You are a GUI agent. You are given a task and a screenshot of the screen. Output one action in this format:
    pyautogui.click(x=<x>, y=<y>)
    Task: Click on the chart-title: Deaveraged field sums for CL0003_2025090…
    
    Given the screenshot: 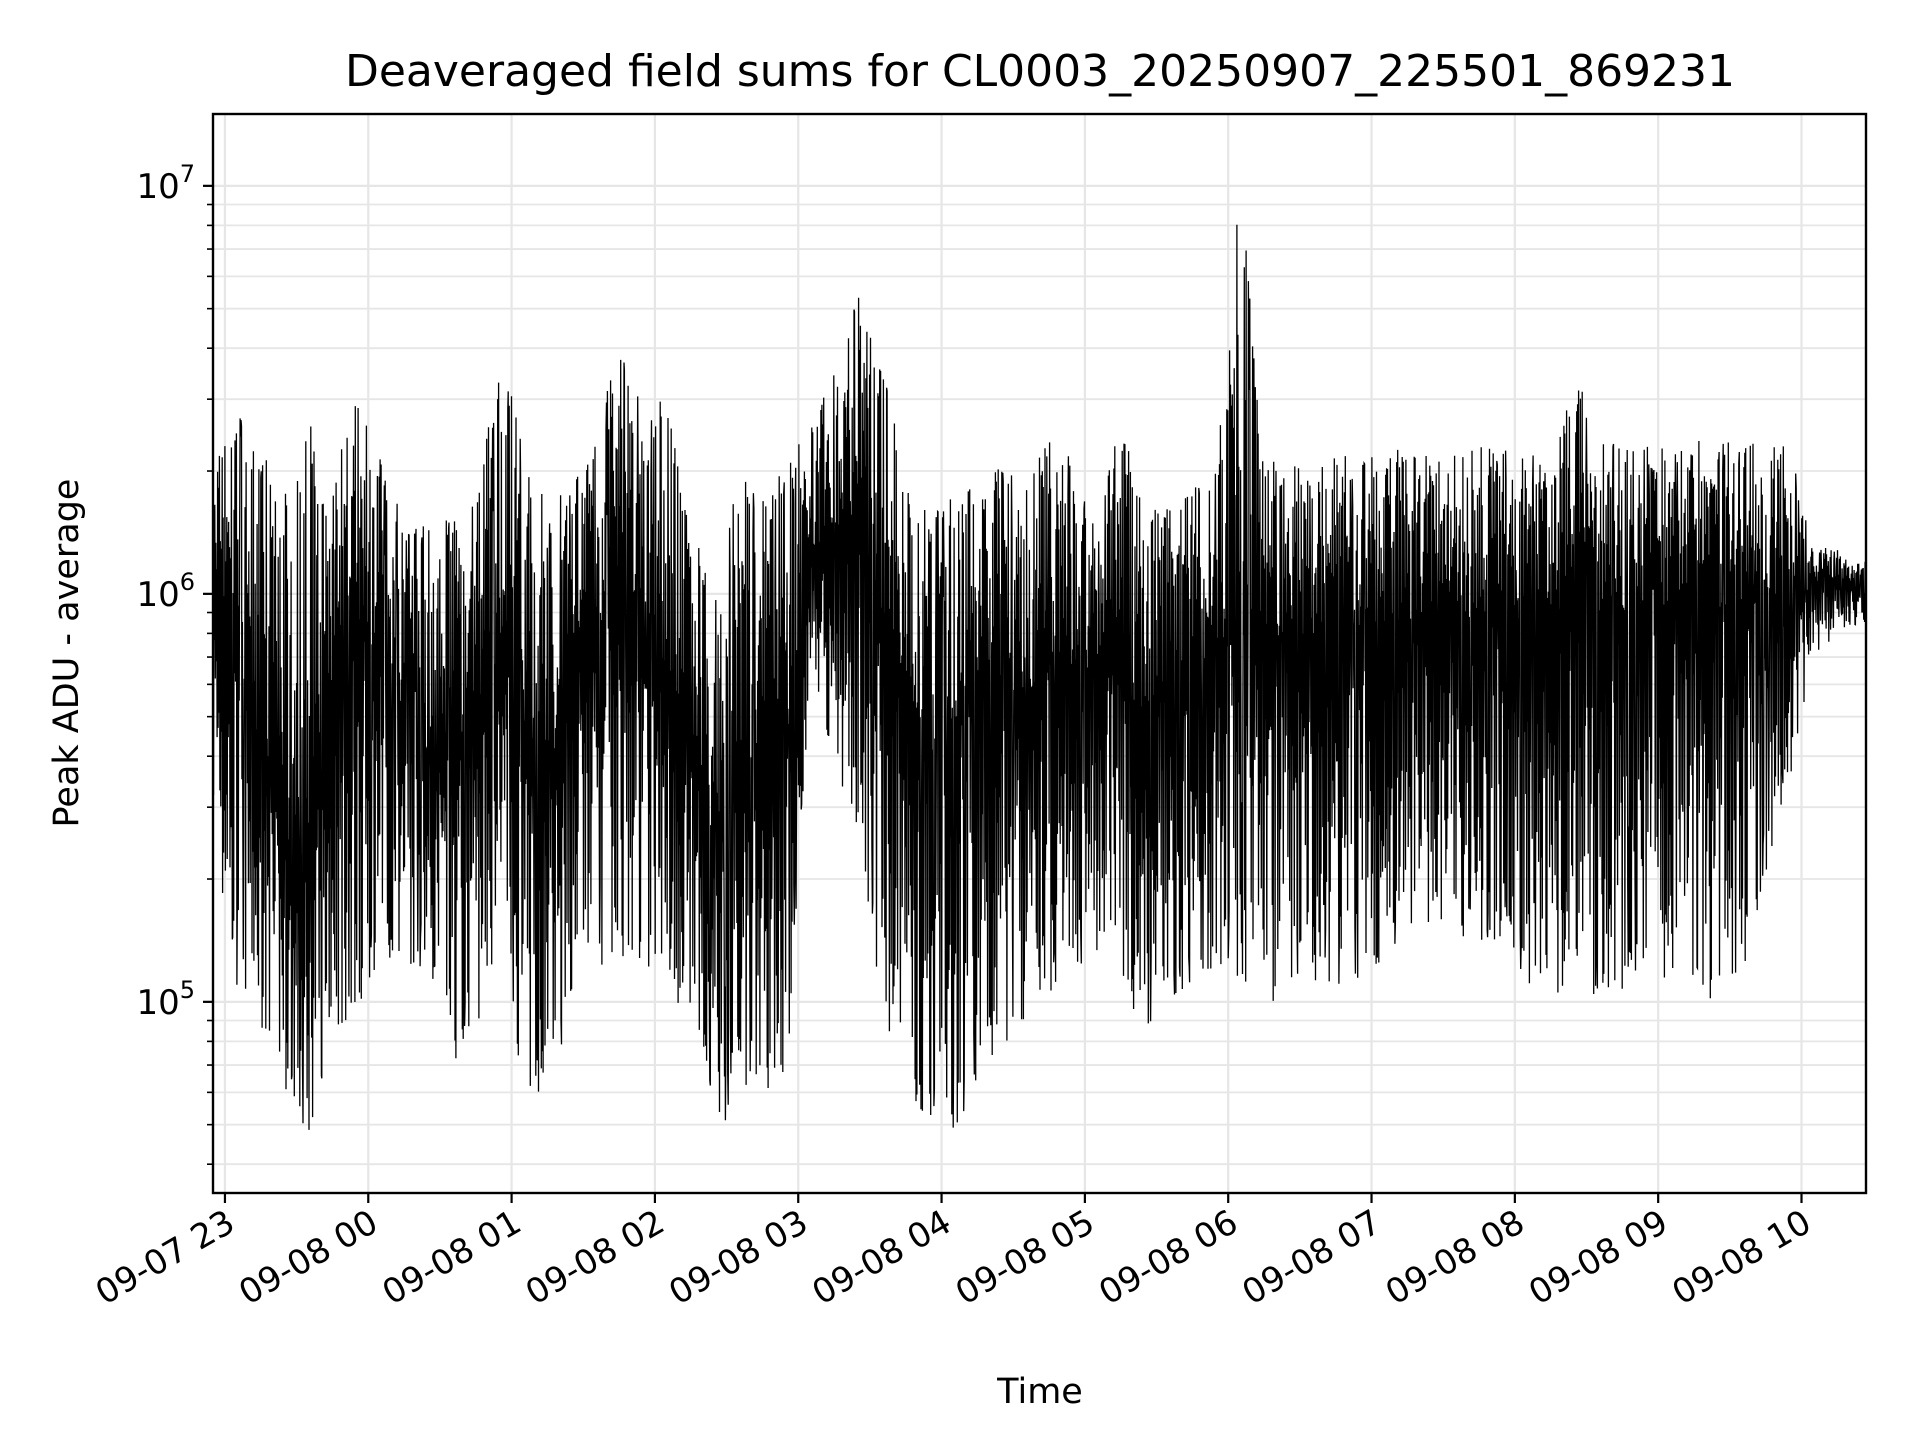 What is the action you would take?
    pyautogui.click(x=1040, y=71)
    